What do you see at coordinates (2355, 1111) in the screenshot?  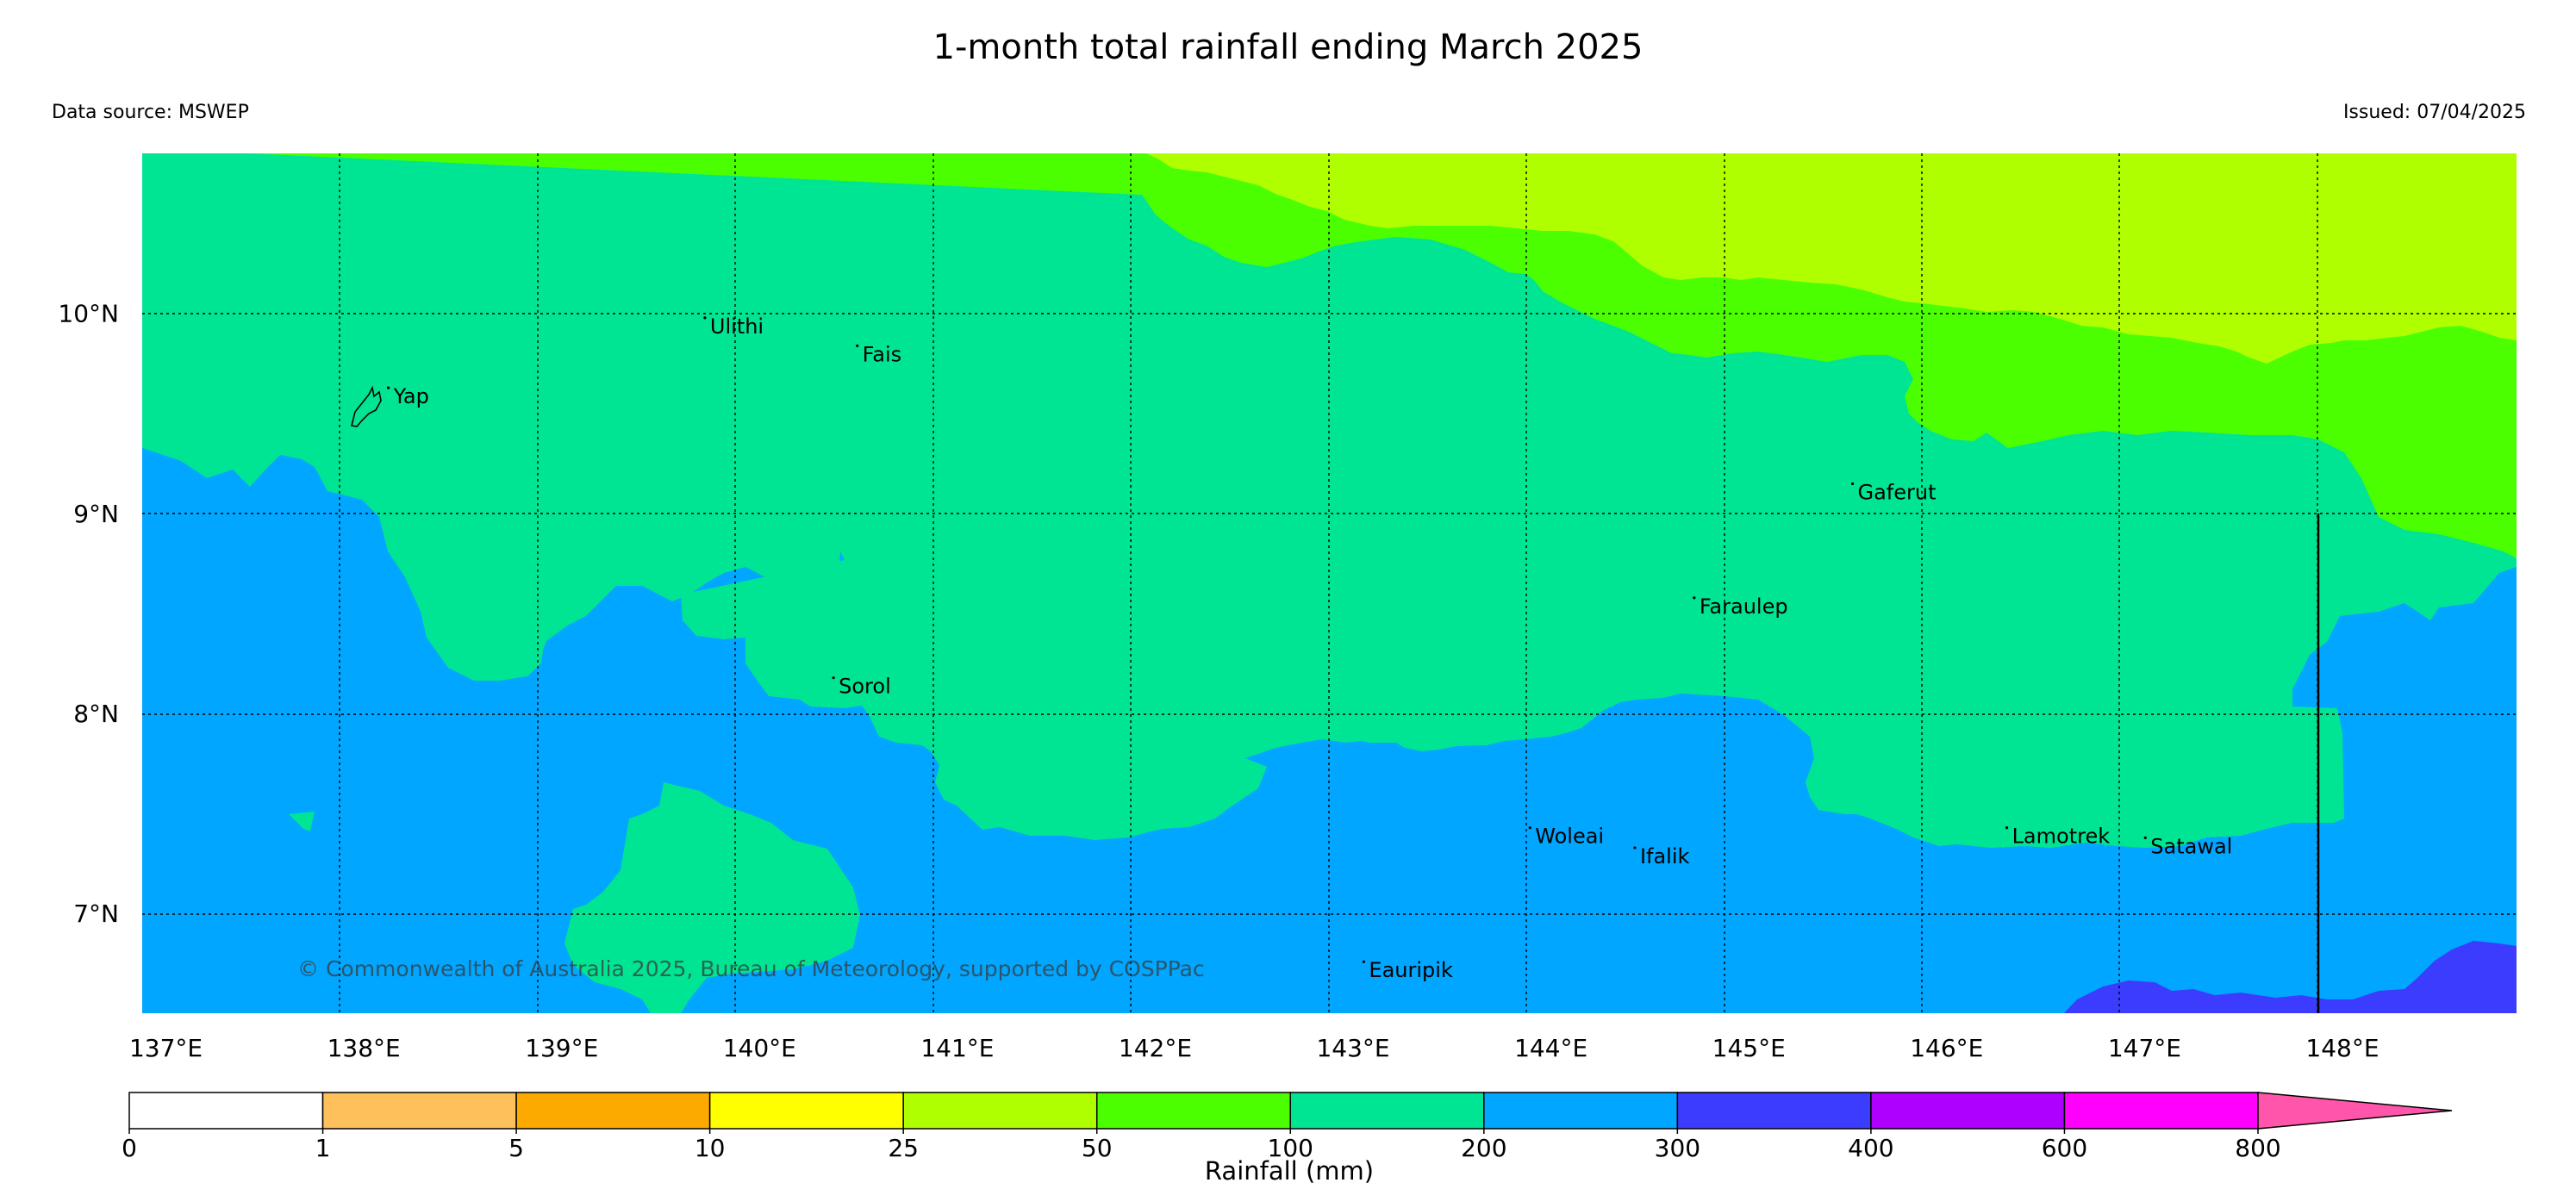 I see `colorbar-extend-arrow` at bounding box center [2355, 1111].